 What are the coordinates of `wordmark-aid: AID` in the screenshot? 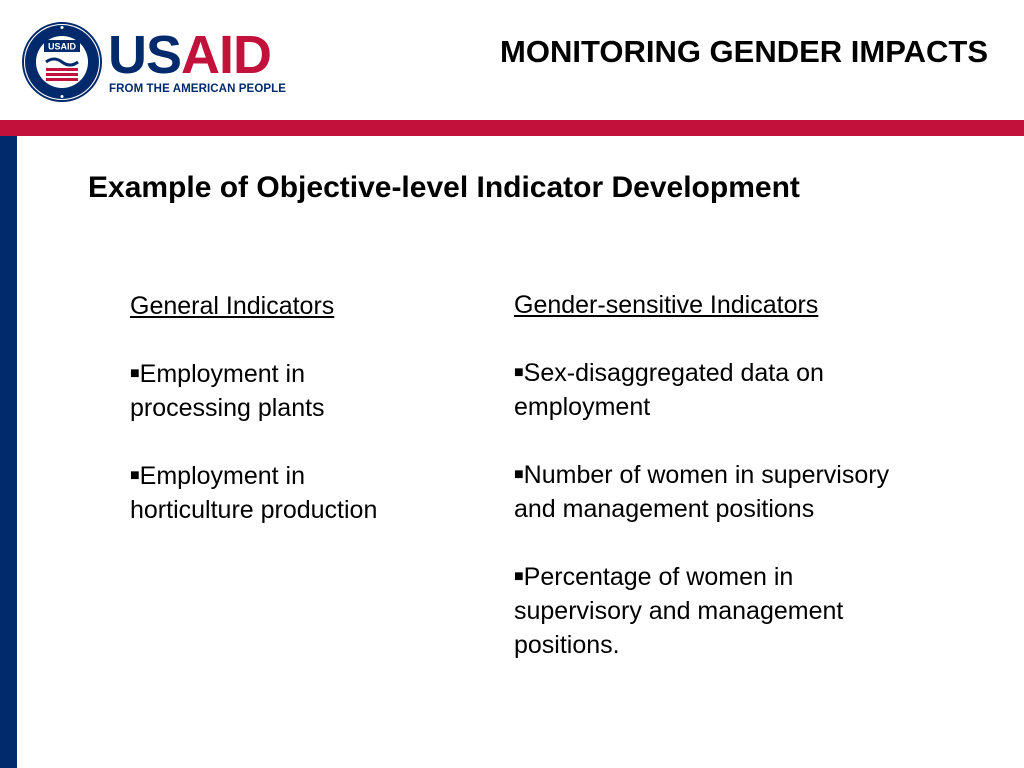 It's located at (226, 55).